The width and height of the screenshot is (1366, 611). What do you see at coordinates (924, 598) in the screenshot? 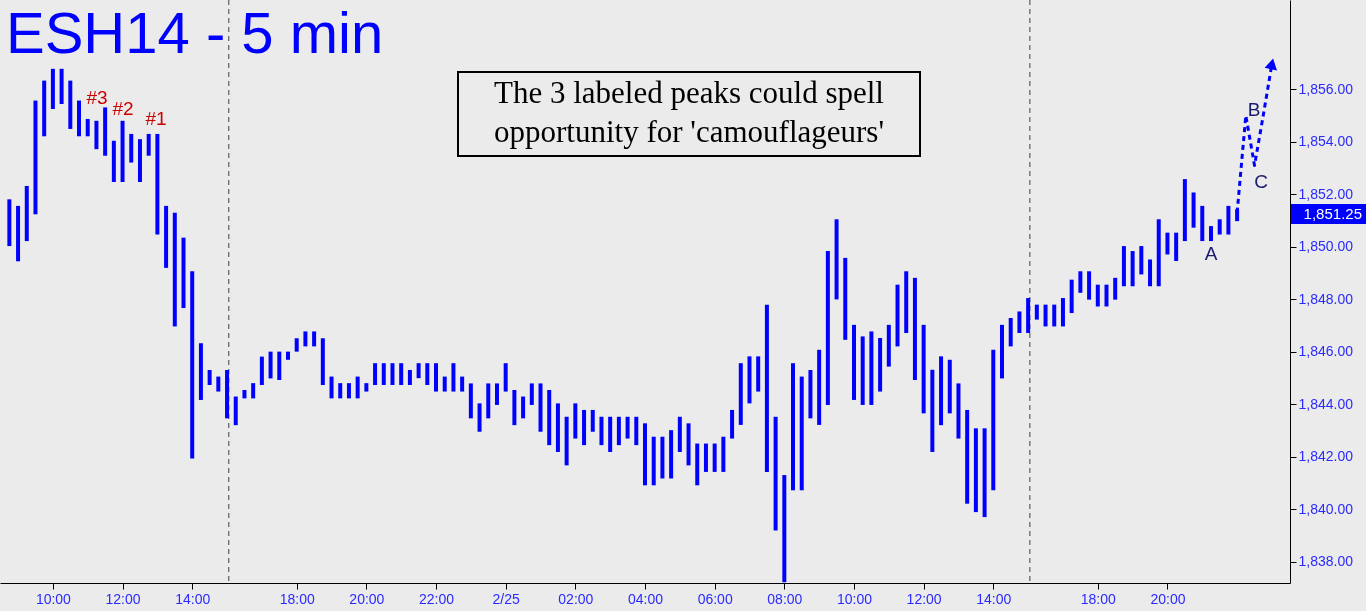
I see `x-tick-label: 12:00` at bounding box center [924, 598].